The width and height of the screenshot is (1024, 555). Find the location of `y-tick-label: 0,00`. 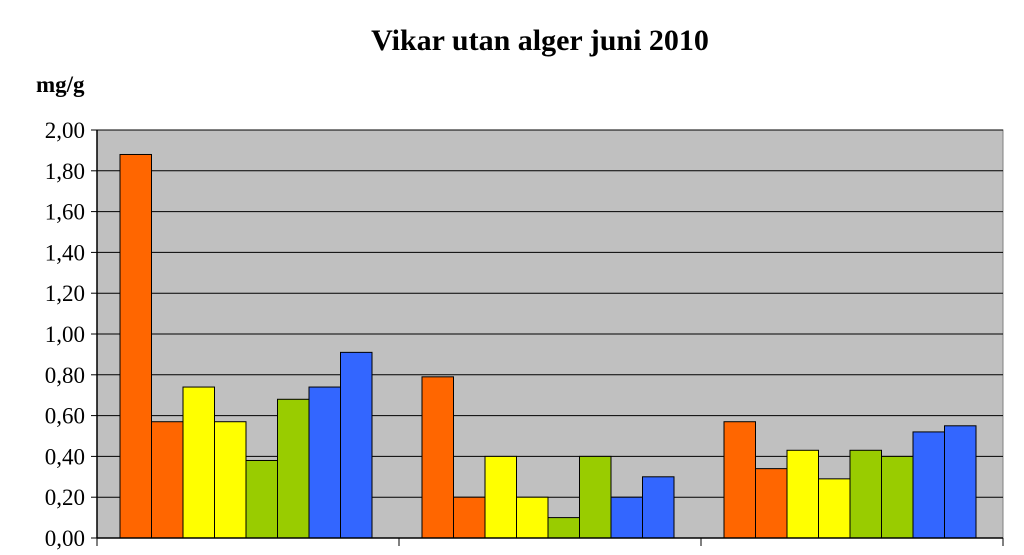

y-tick-label: 0,00 is located at coordinates (65, 538).